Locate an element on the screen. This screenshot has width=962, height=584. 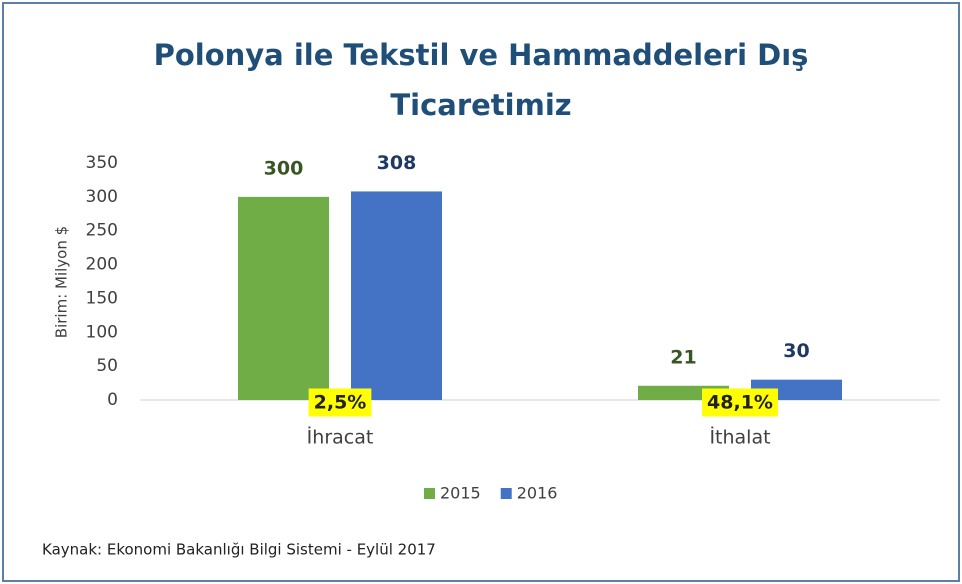
data-label: 21 is located at coordinates (683, 357).